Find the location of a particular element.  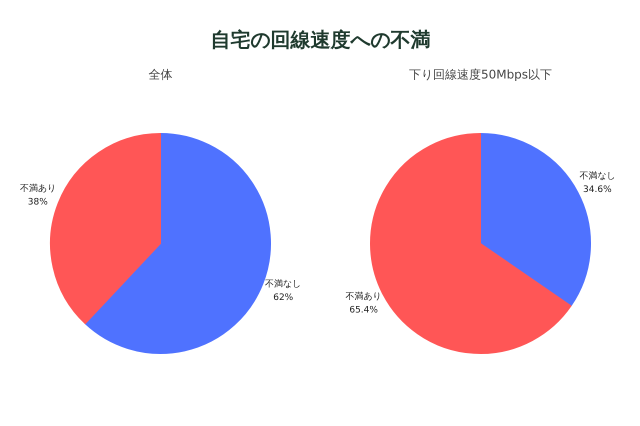

chart-subtitle: 全体 is located at coordinates (160, 75).